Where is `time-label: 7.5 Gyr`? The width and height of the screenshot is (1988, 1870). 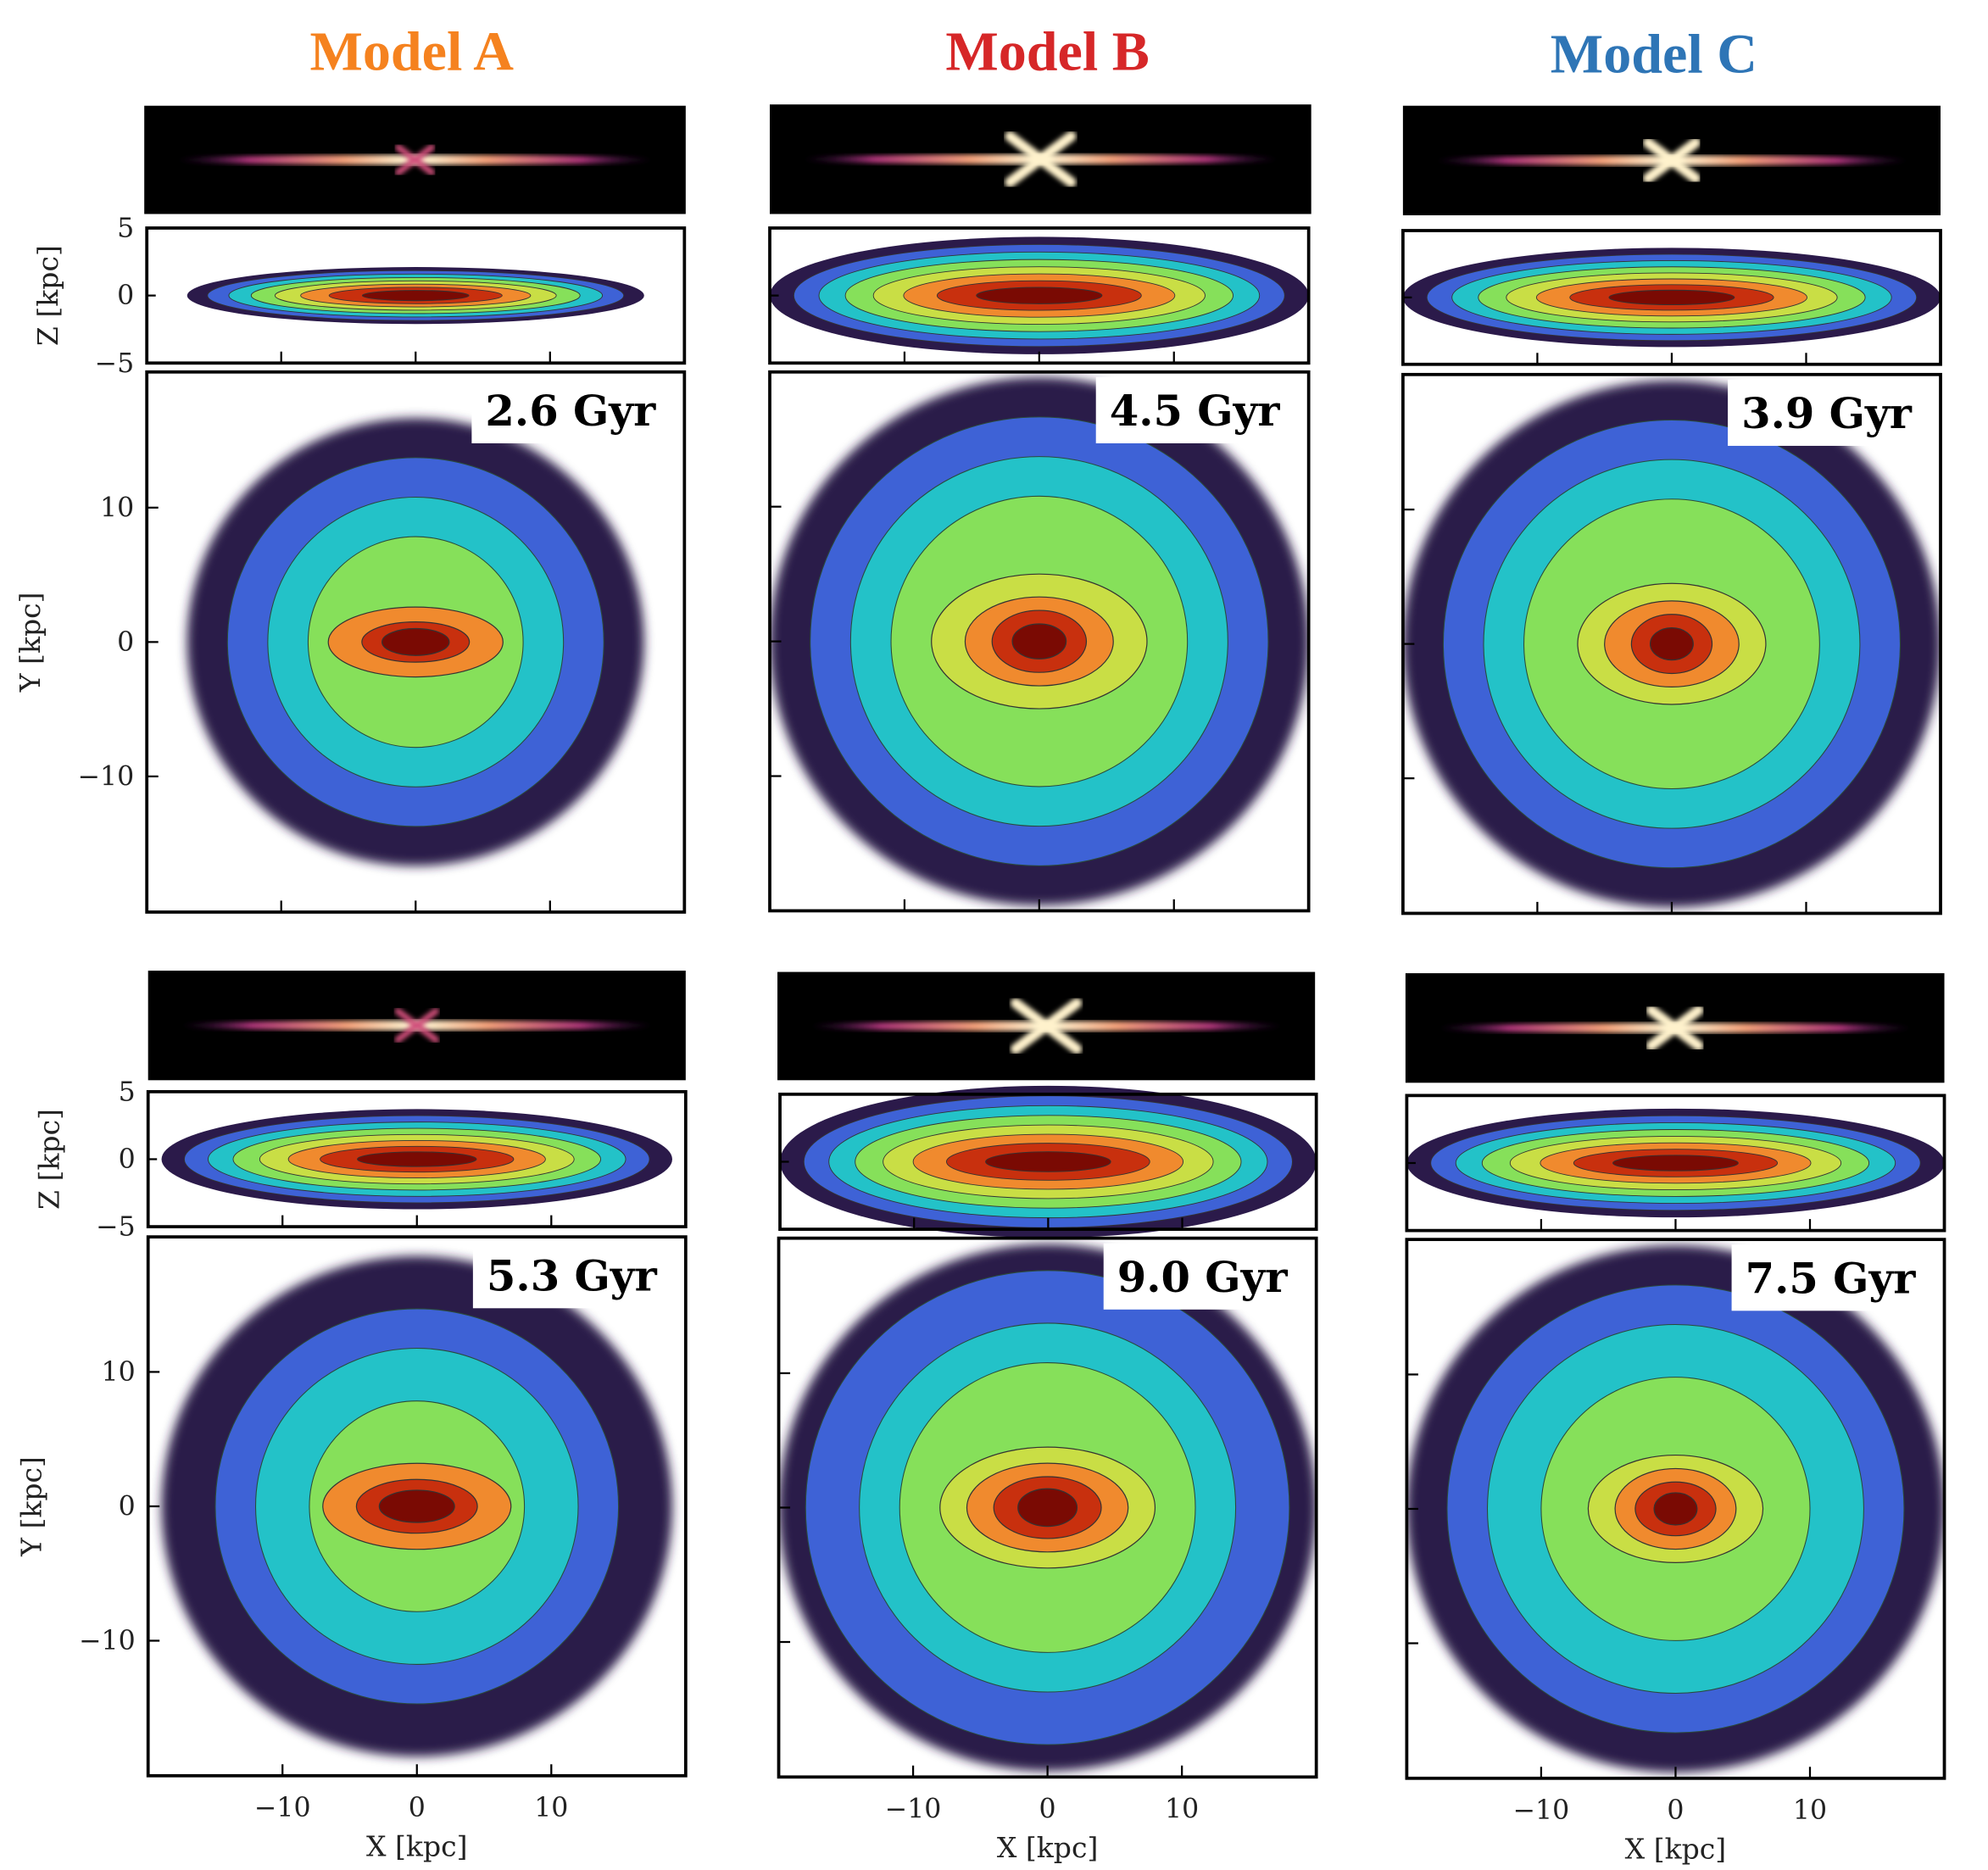
time-label: 7.5 Gyr is located at coordinates (1832, 1278).